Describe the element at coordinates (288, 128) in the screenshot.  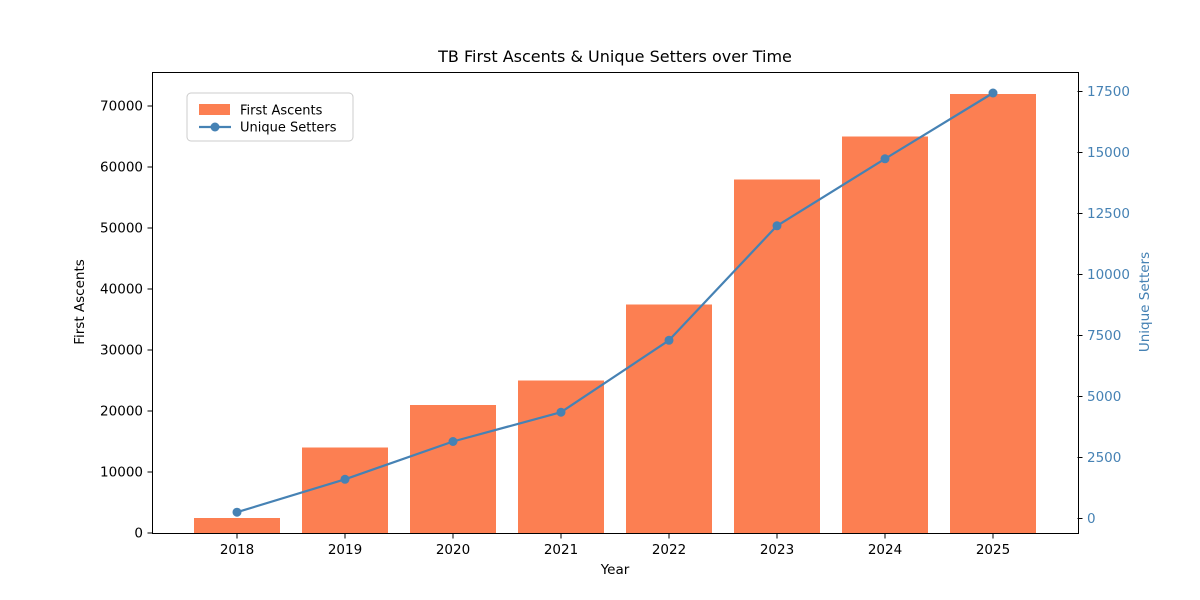
I see `legend-label-unique-setters: Unique Setters` at that location.